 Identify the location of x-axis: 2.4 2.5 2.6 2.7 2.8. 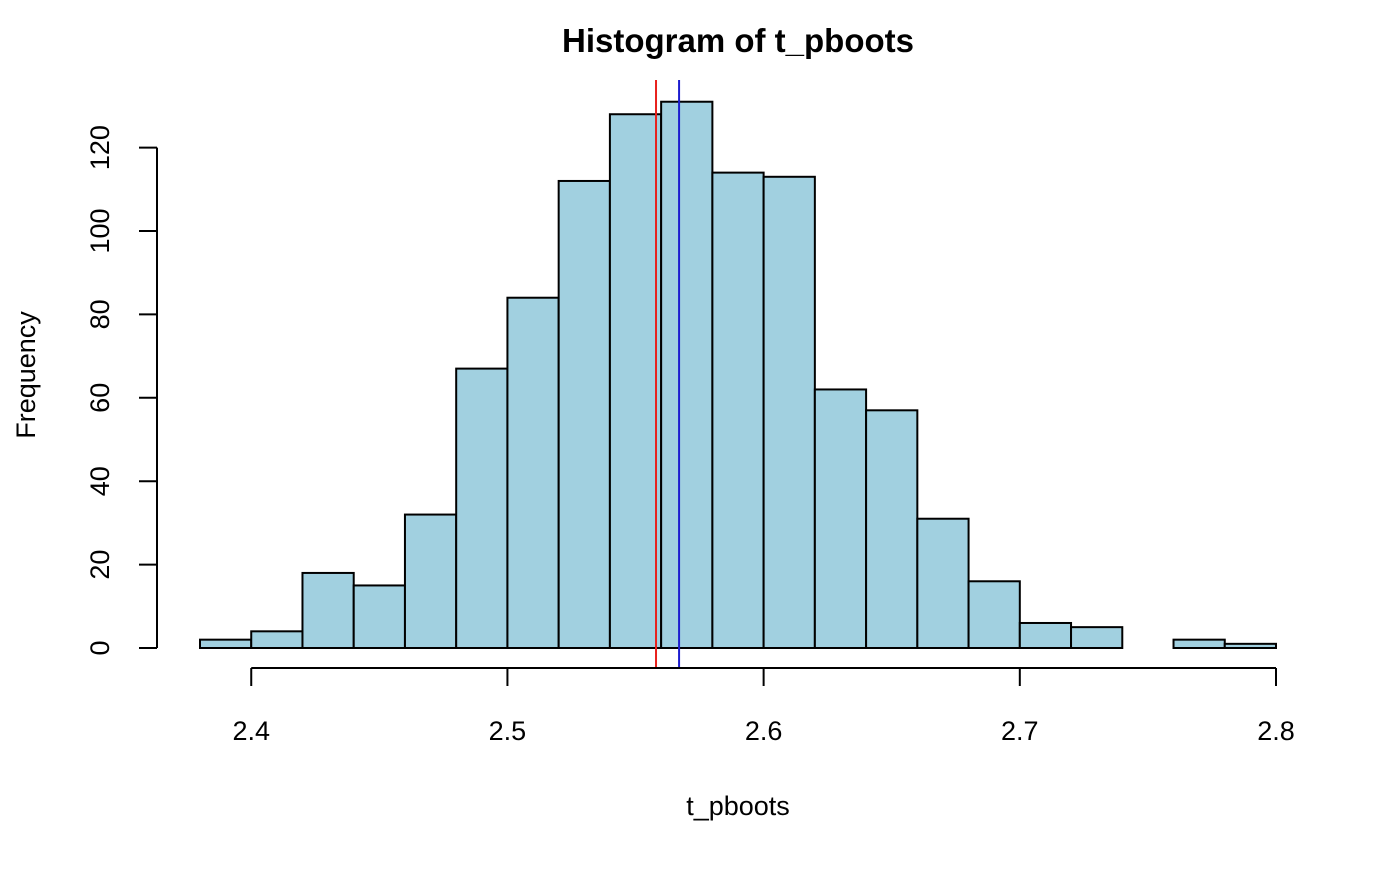
(763, 706).